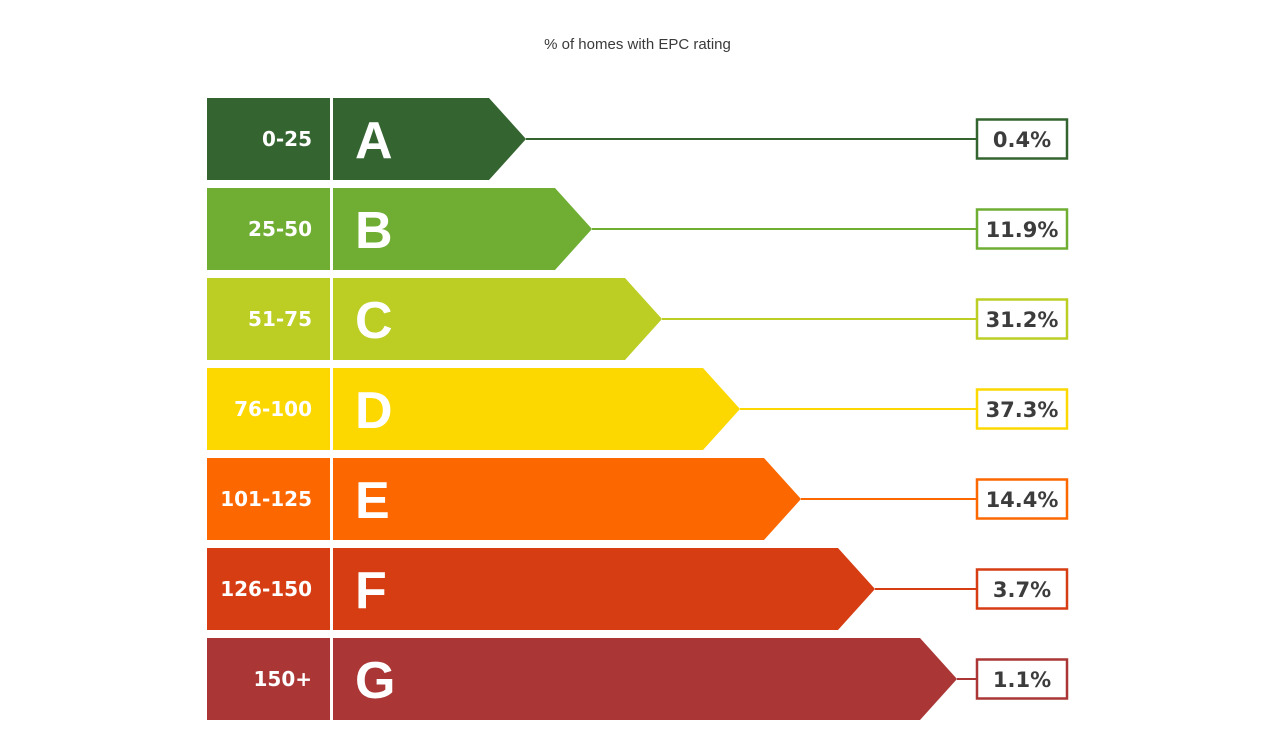 This screenshot has height=750, width=1275. I want to click on range-cell-d, so click(268, 409).